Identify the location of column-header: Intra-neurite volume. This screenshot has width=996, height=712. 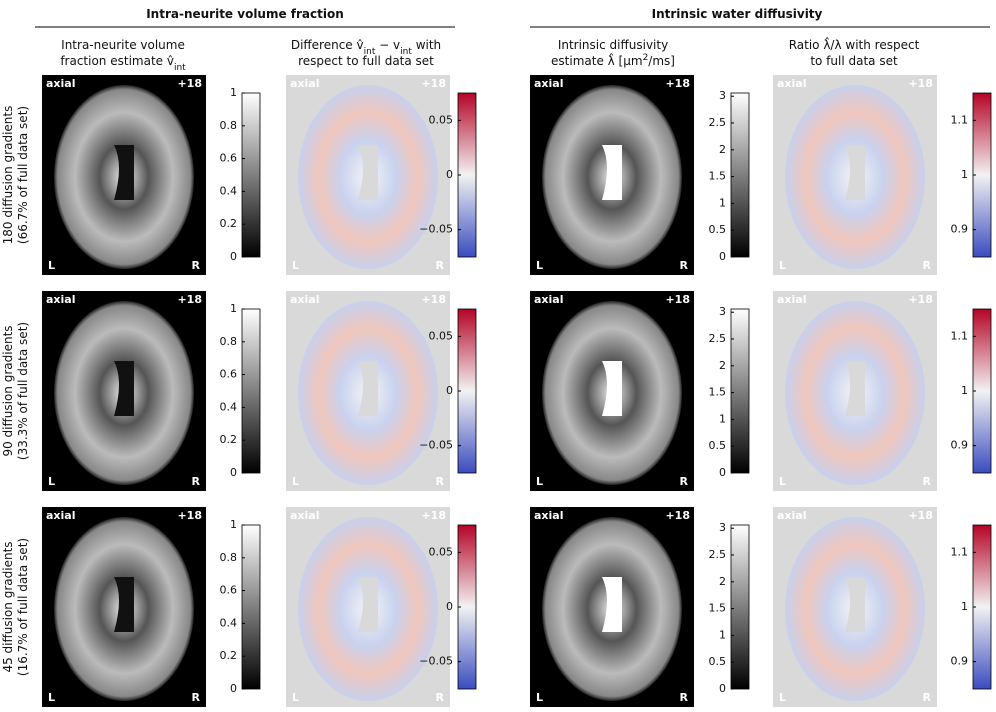
(123, 45).